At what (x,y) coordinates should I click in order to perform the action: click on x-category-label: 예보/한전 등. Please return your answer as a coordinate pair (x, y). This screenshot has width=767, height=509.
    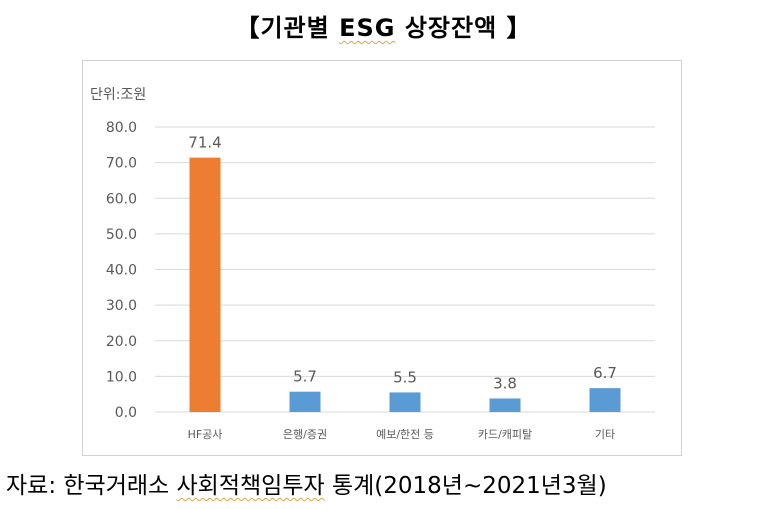
    Looking at the image, I should click on (405, 434).